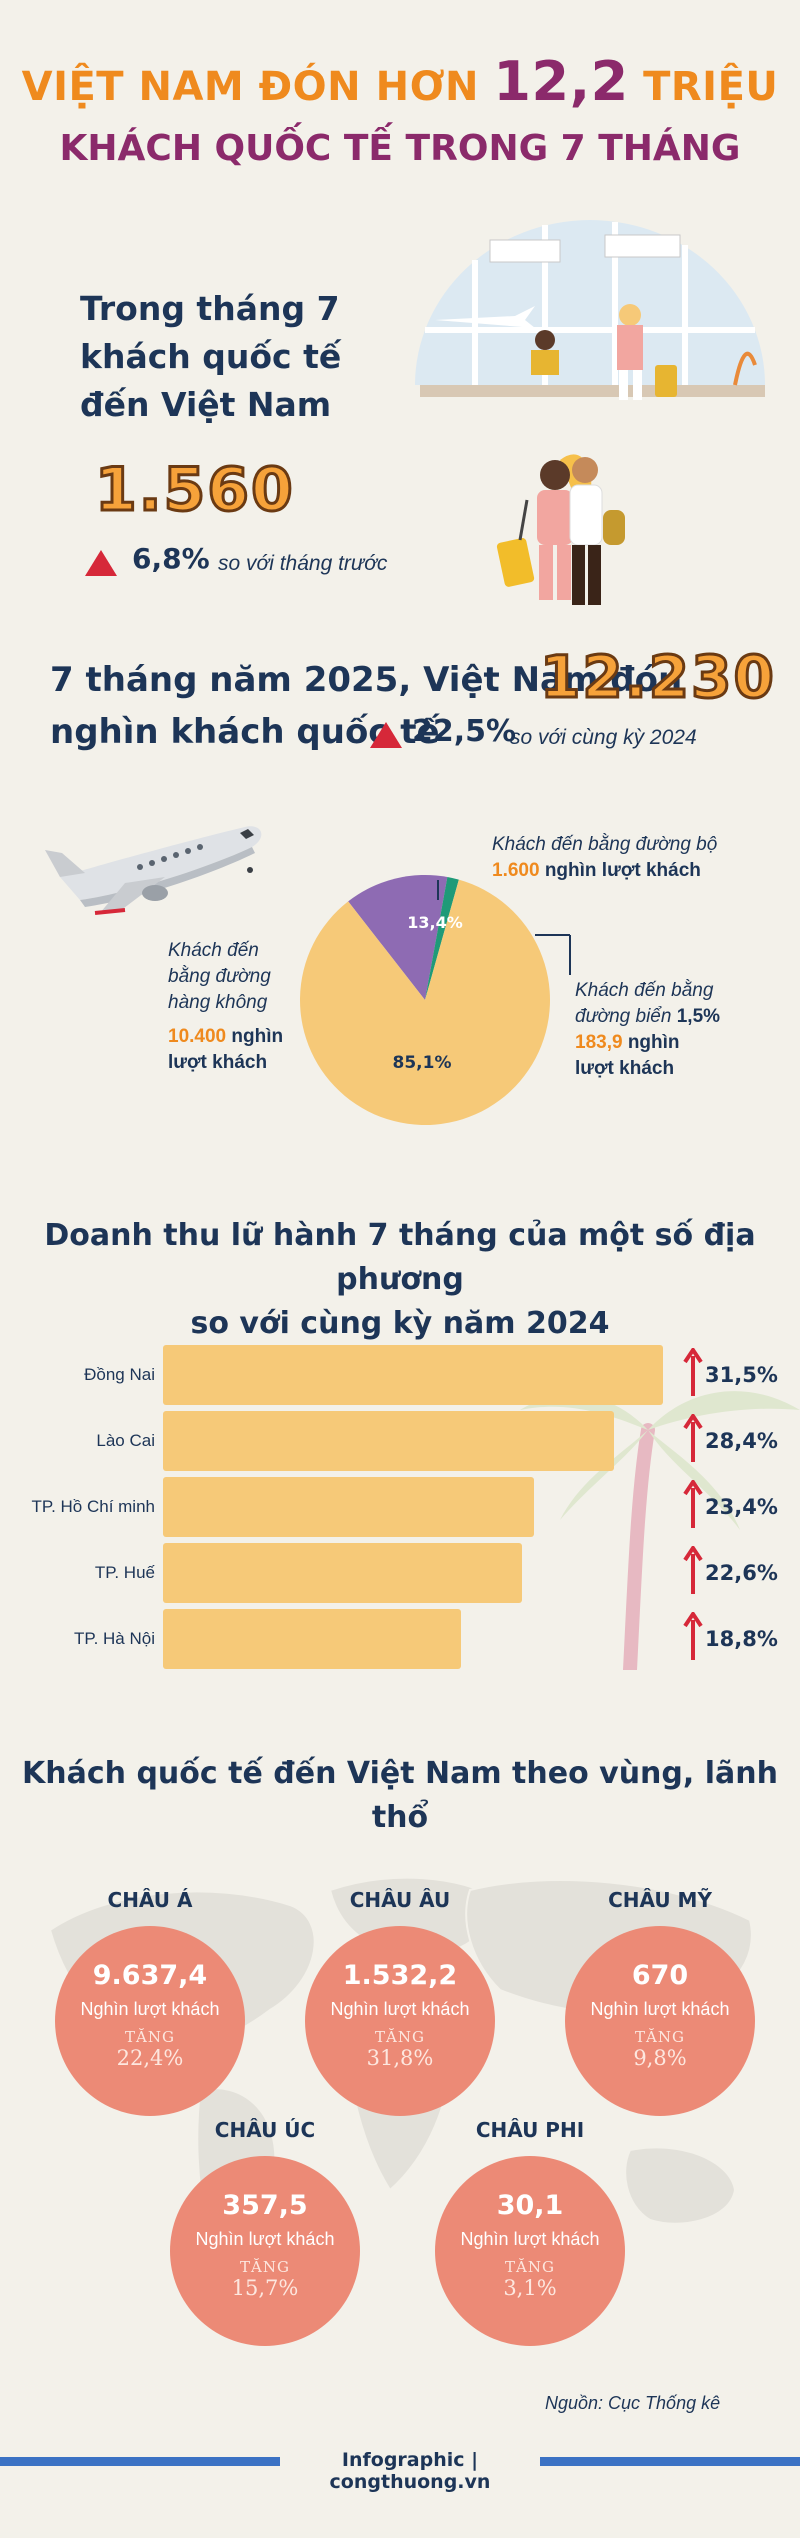 This screenshot has width=800, height=2538. I want to click on region-value: 670, so click(660, 1975).